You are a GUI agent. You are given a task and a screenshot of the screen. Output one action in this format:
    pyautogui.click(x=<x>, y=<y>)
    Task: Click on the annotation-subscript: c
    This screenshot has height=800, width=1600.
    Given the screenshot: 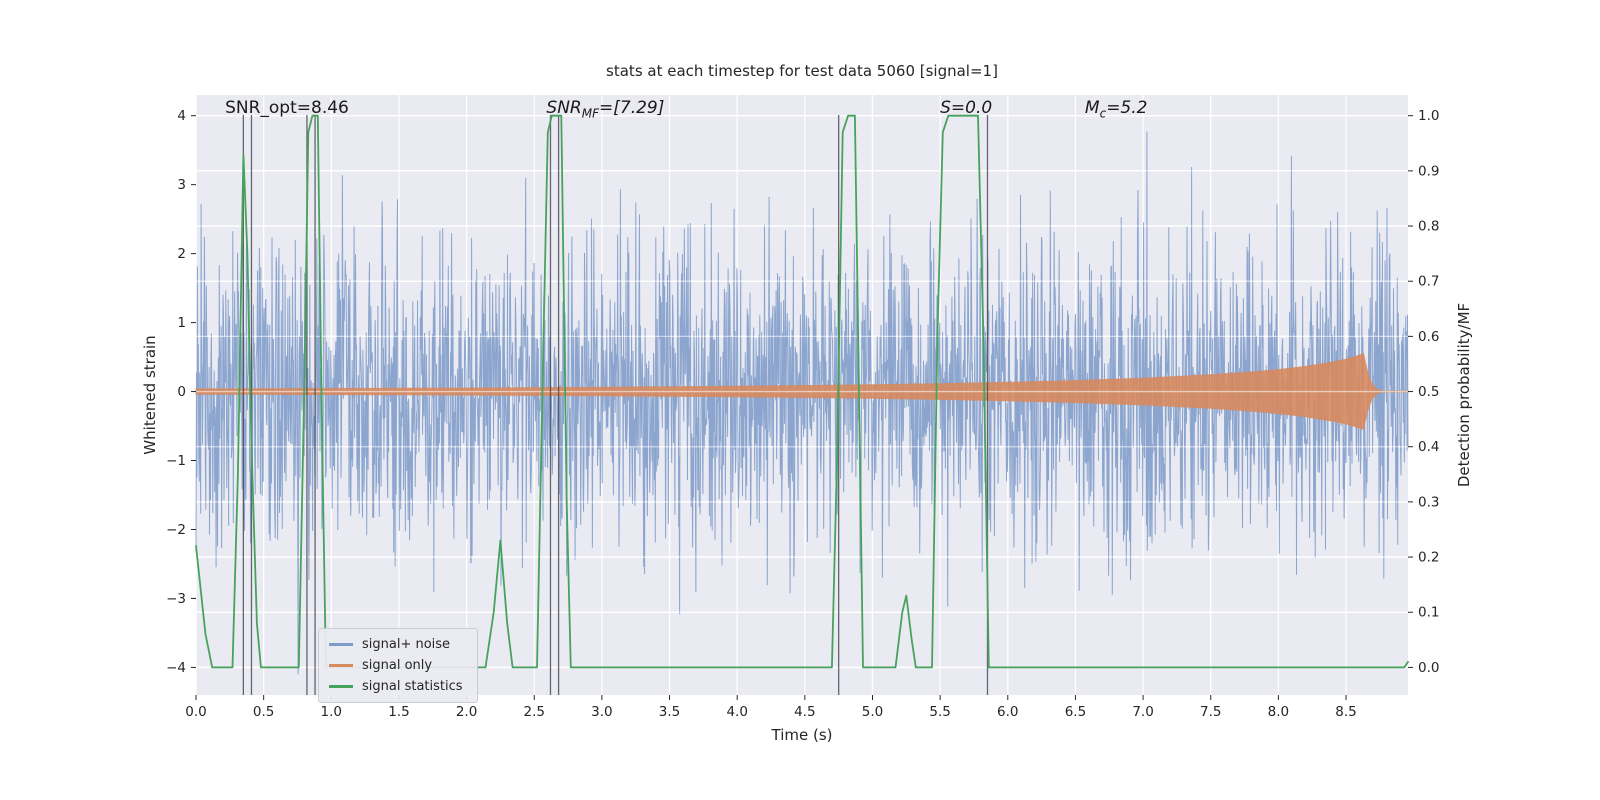 What is the action you would take?
    pyautogui.click(x=1103, y=113)
    